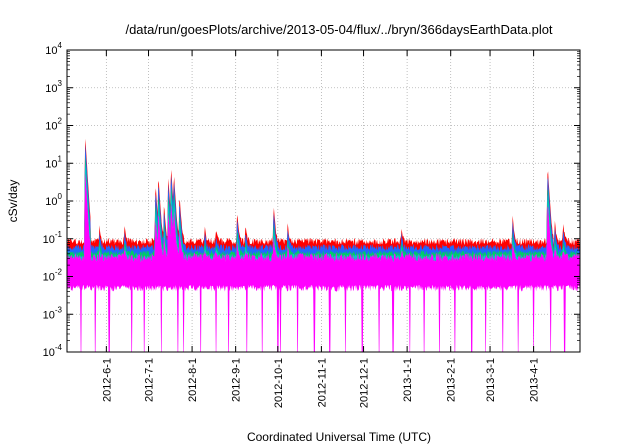  What do you see at coordinates (150, 380) in the screenshot?
I see `x-tick-label: 2012-7-1` at bounding box center [150, 380].